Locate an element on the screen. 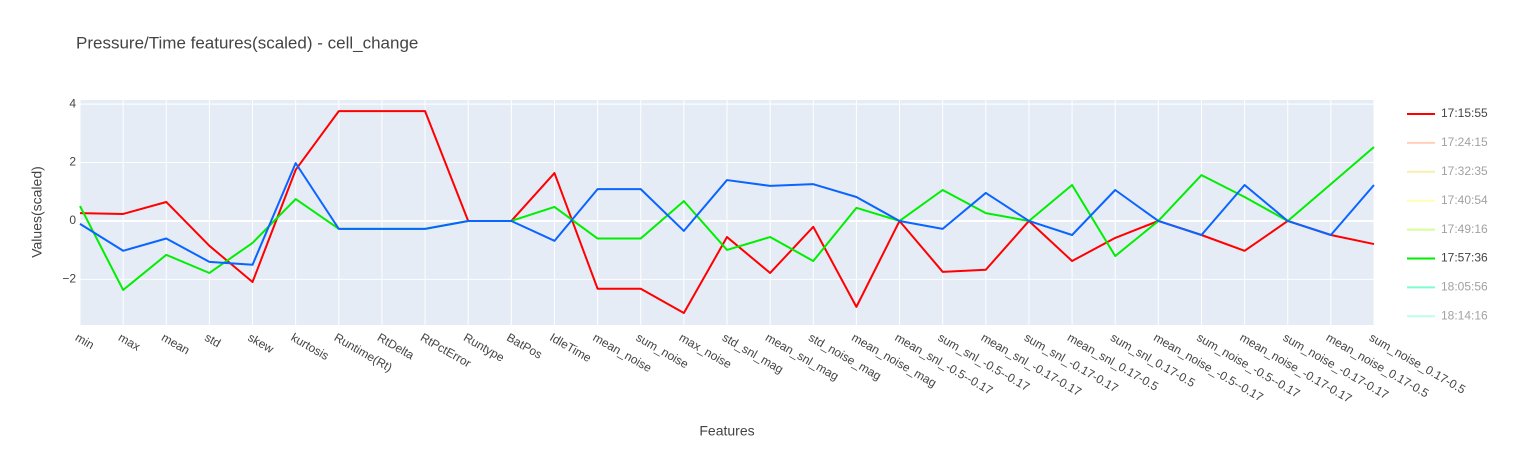 The height and width of the screenshot is (455, 1516). legend-label: 18:05:56 is located at coordinates (1464, 287).